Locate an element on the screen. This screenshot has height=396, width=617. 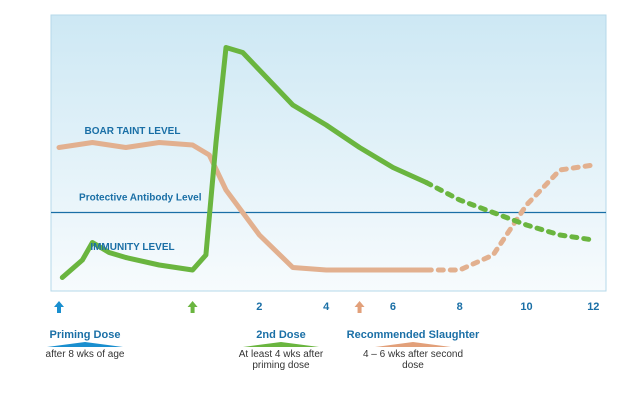
dose-marker-note: At least 4 wks after priming dose is located at coordinates (281, 360).